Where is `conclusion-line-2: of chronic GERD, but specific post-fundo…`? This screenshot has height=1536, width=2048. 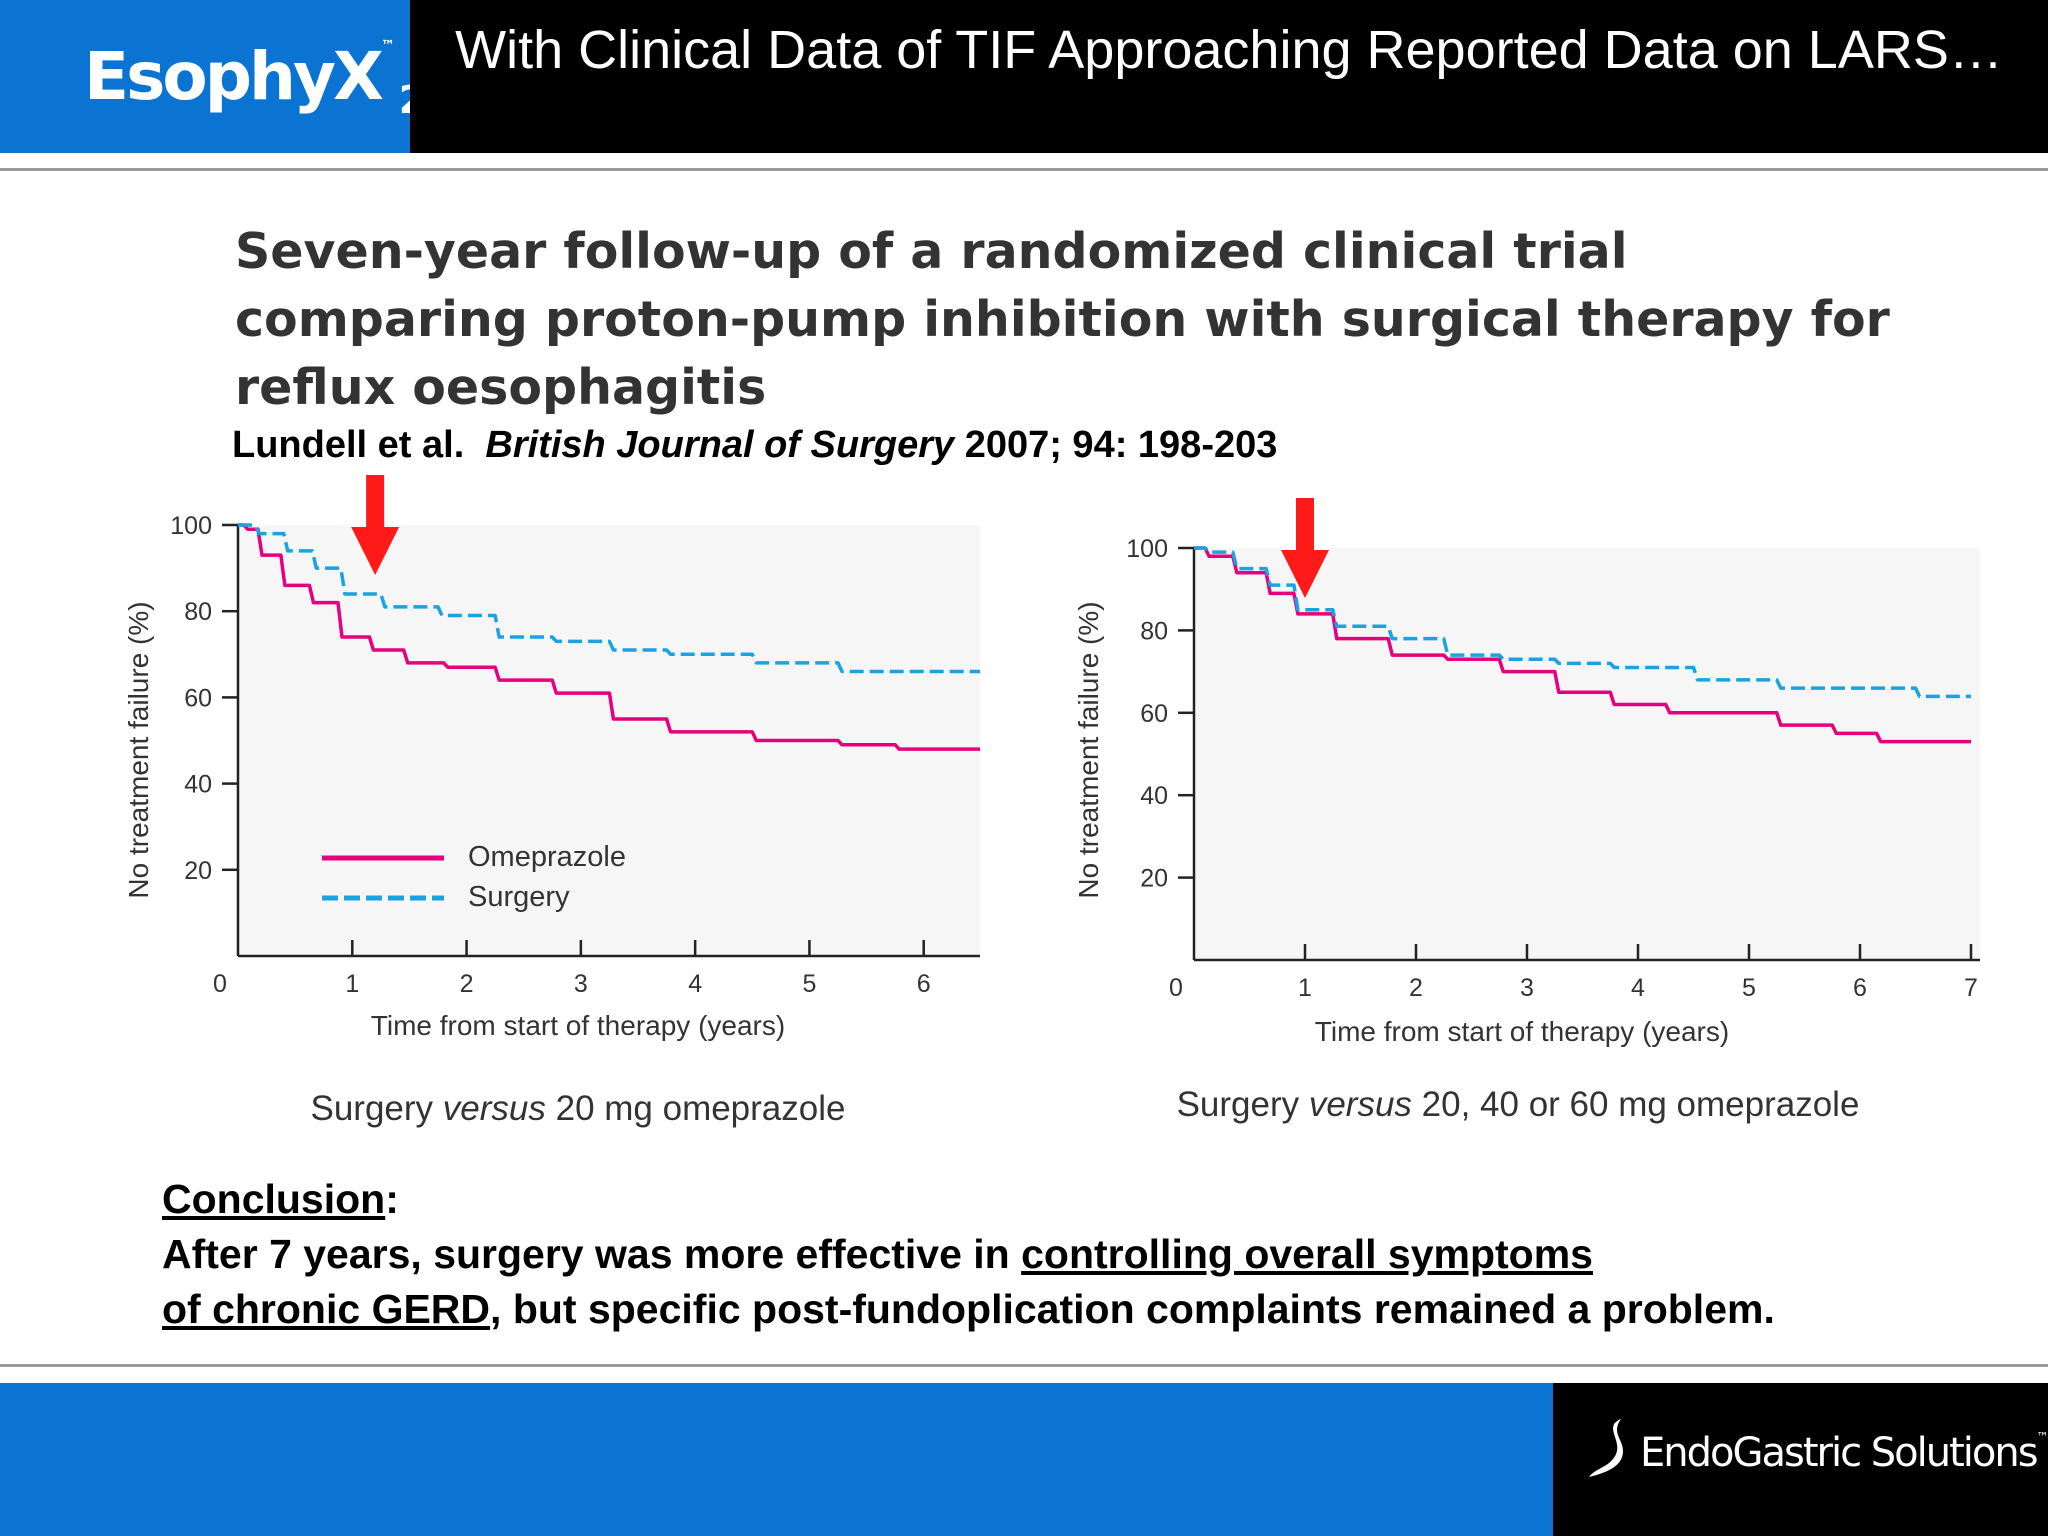
conclusion-line-2: of chronic GERD, but specific post-fundo… is located at coordinates (1092, 1309).